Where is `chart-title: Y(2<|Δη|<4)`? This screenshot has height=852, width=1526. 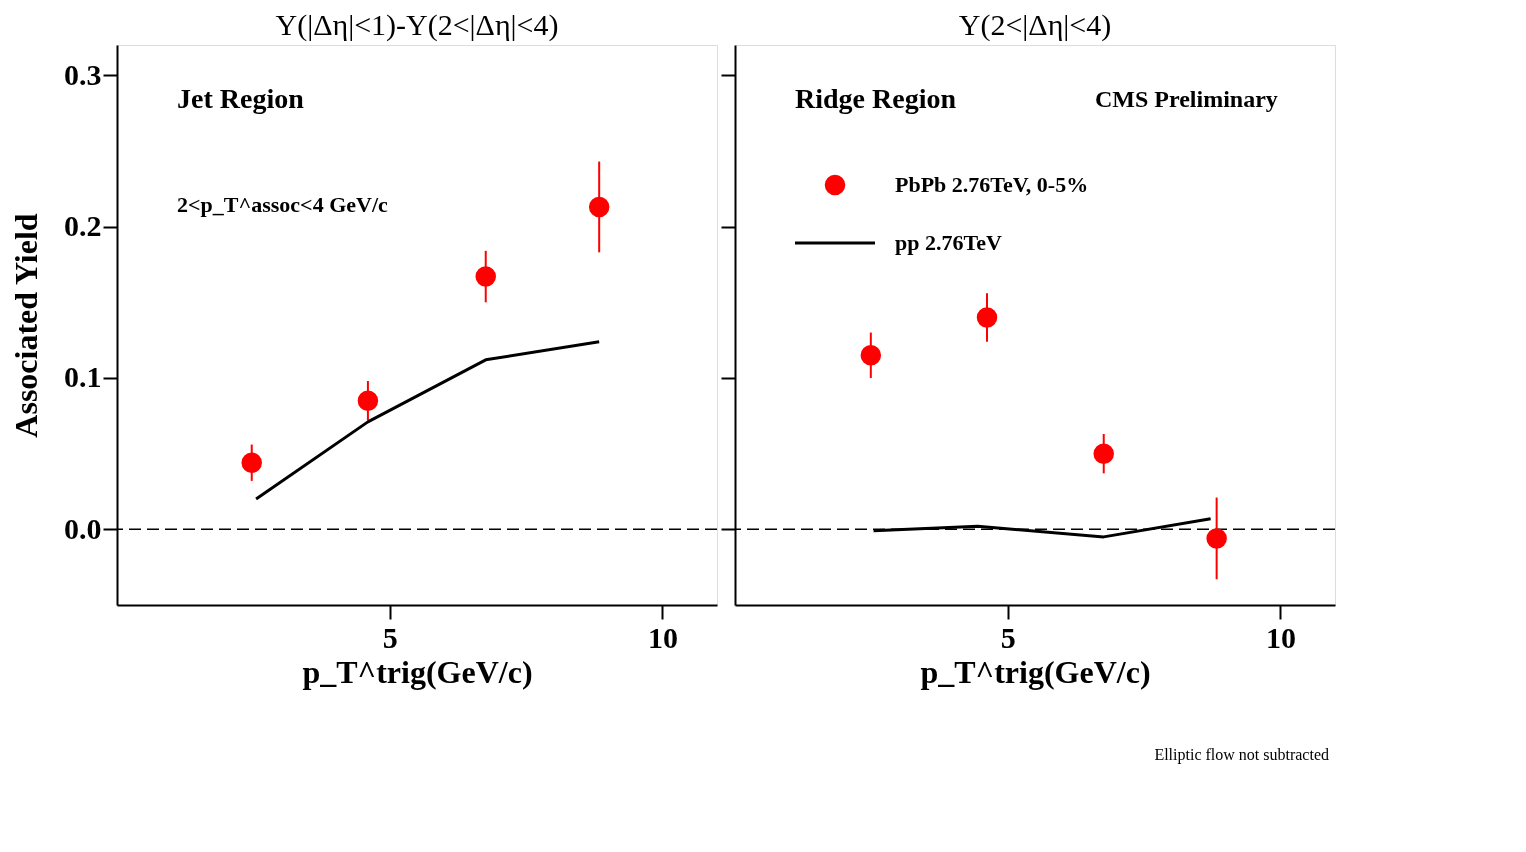 chart-title: Y(2<|Δη|<4) is located at coordinates (1035, 25).